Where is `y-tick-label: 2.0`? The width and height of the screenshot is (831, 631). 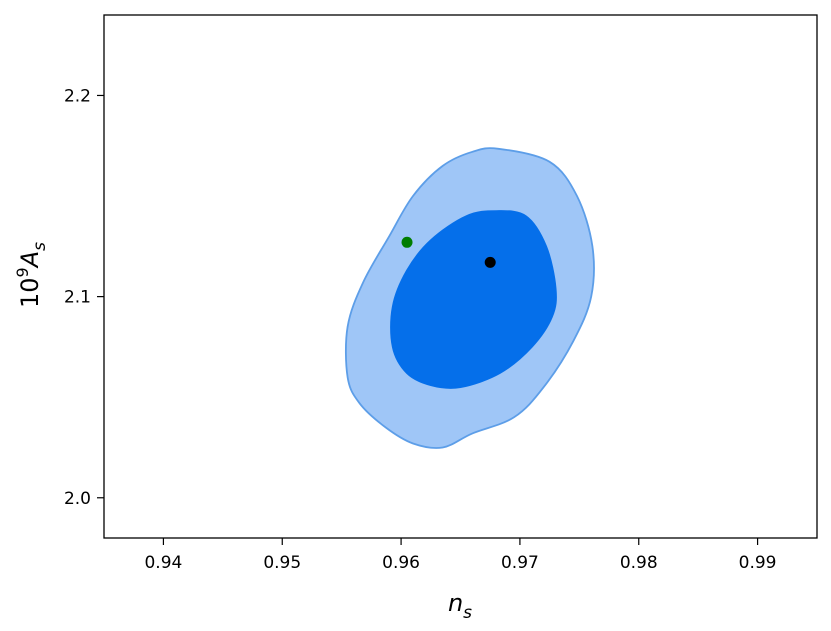
y-tick-label: 2.0 is located at coordinates (77, 499).